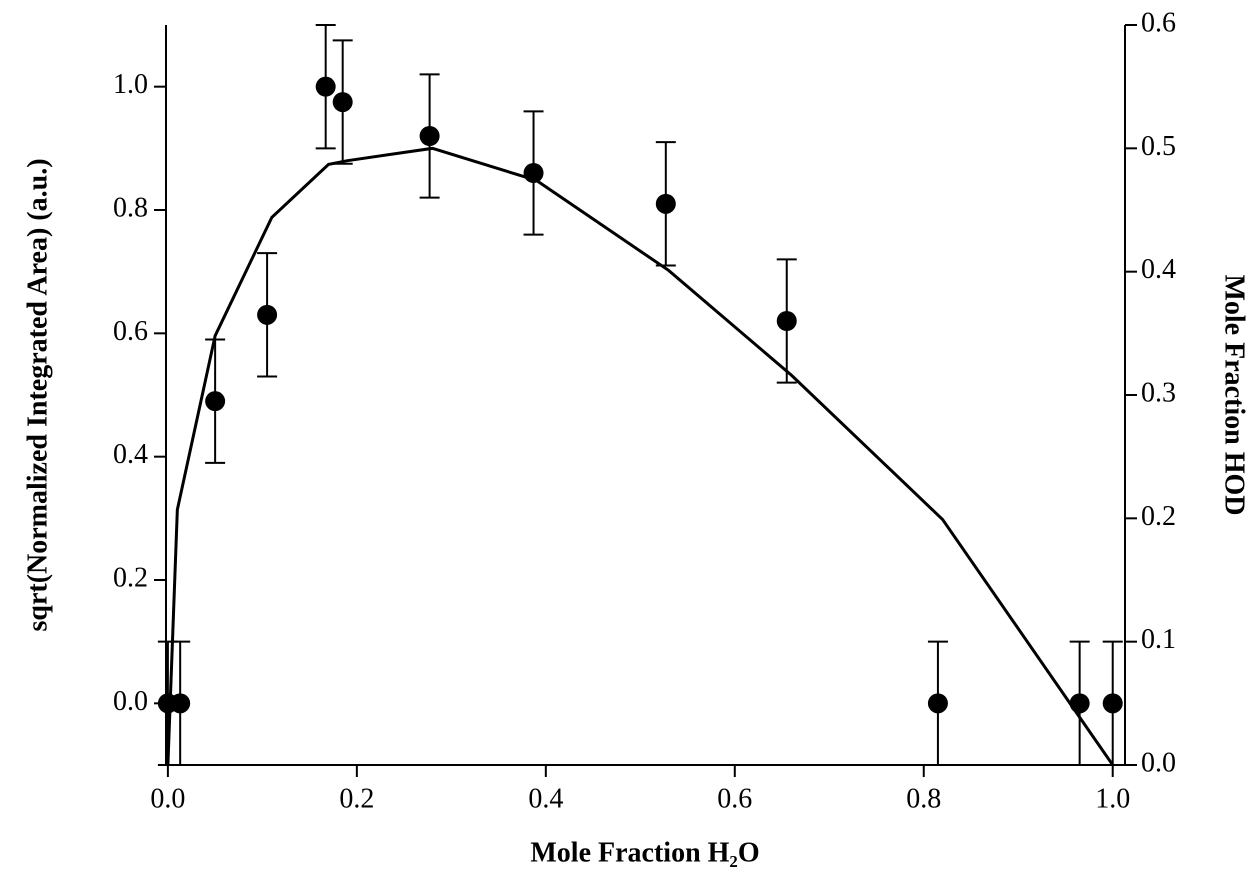  Describe the element at coordinates (1158, 146) in the screenshot. I see `y2-tick-label: 0.5` at that location.